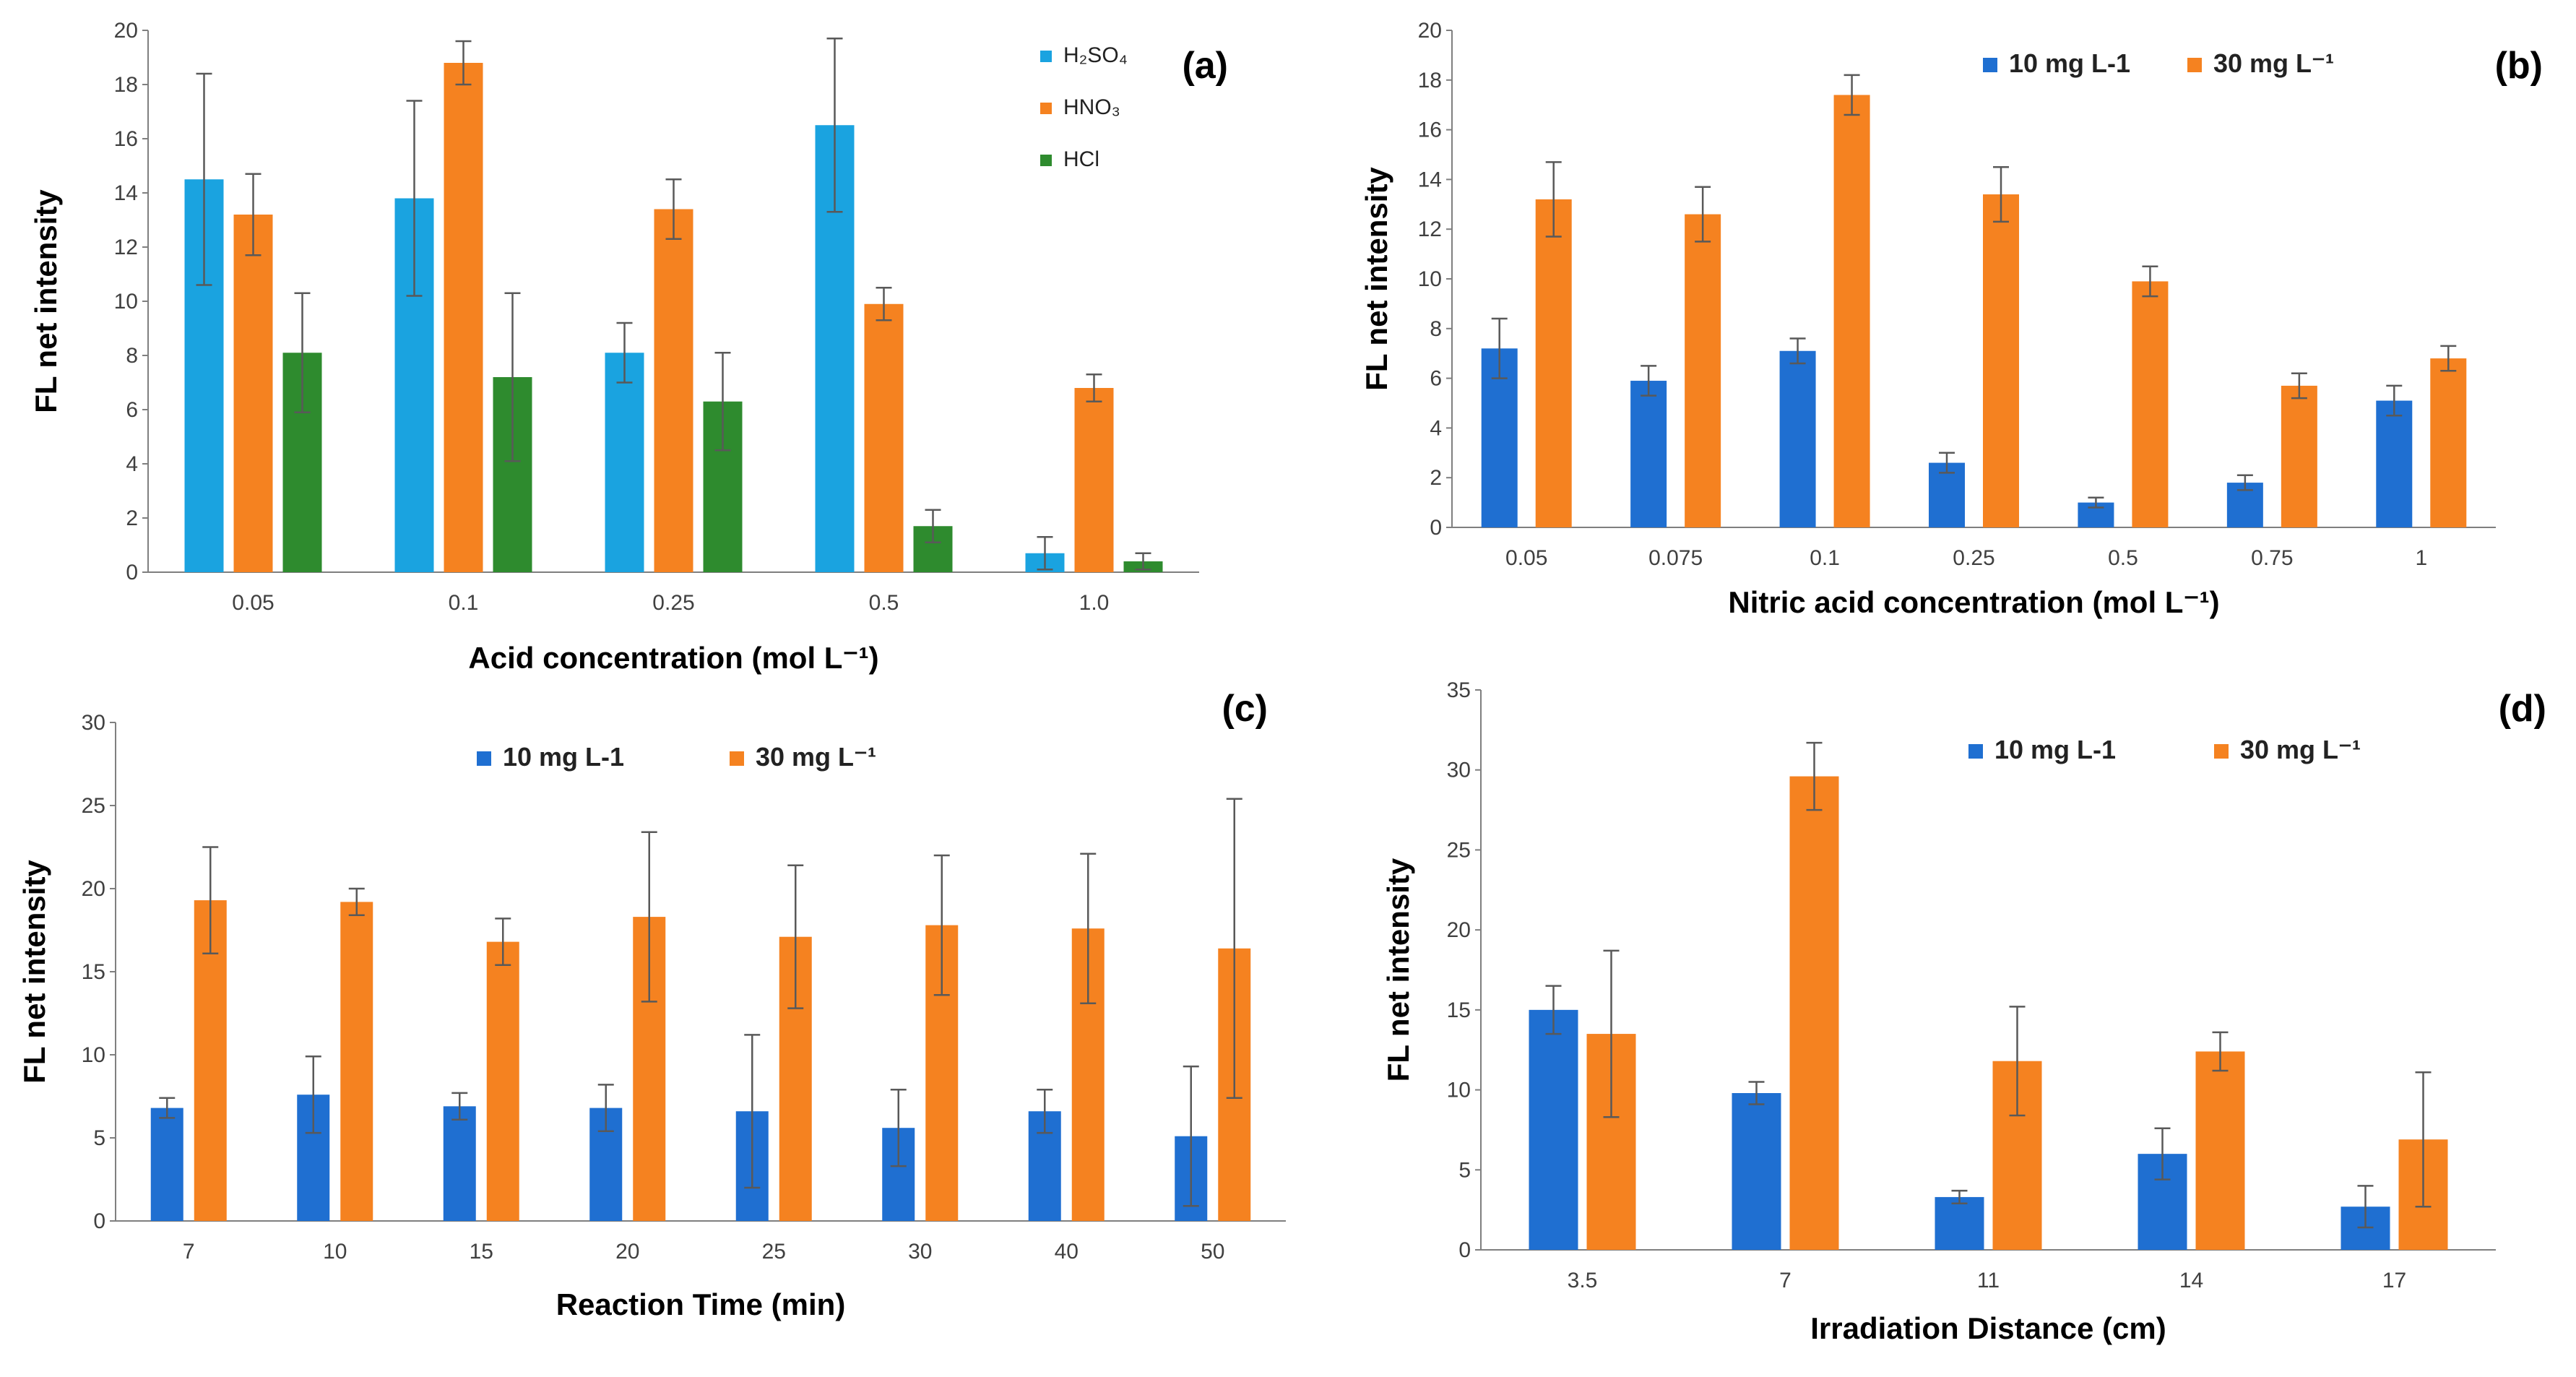 The width and height of the screenshot is (2576, 1377). What do you see at coordinates (132, 464) in the screenshot?
I see `y-tick-label: 4` at bounding box center [132, 464].